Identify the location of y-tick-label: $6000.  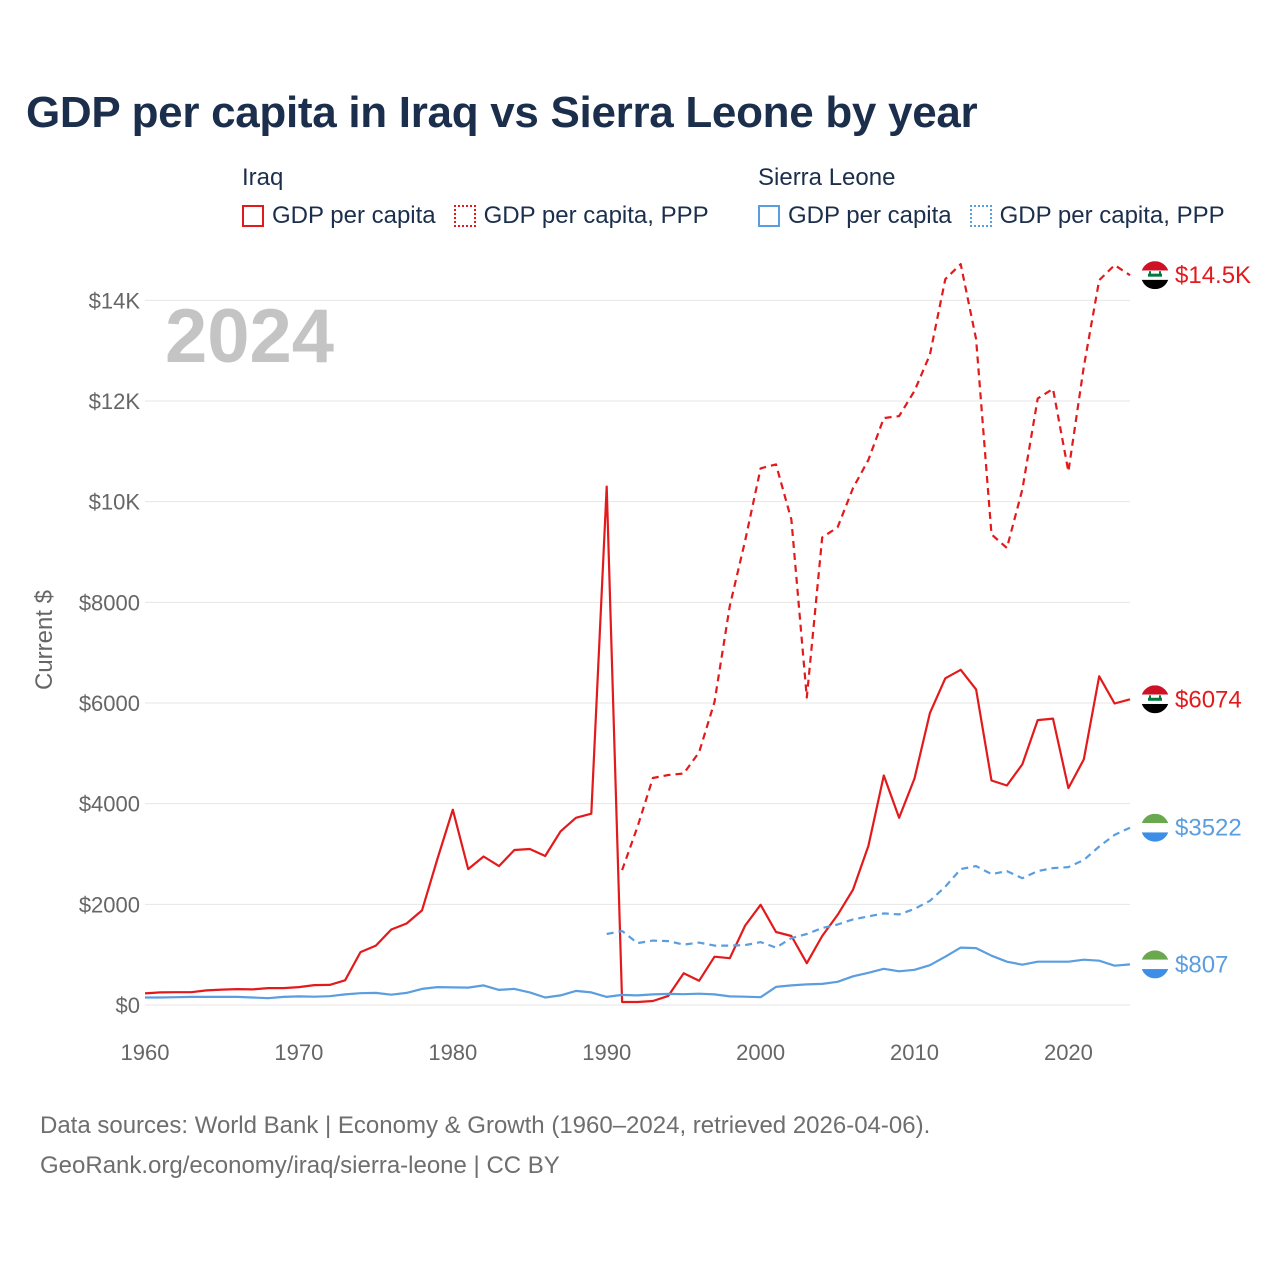
(109, 703).